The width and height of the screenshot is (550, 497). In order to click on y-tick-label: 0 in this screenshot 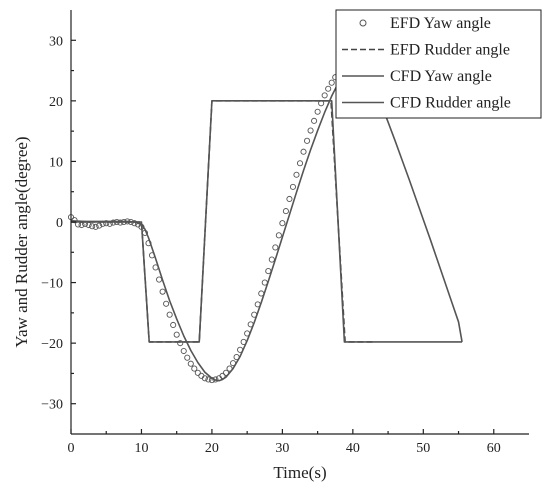, I will do `click(59, 223)`.